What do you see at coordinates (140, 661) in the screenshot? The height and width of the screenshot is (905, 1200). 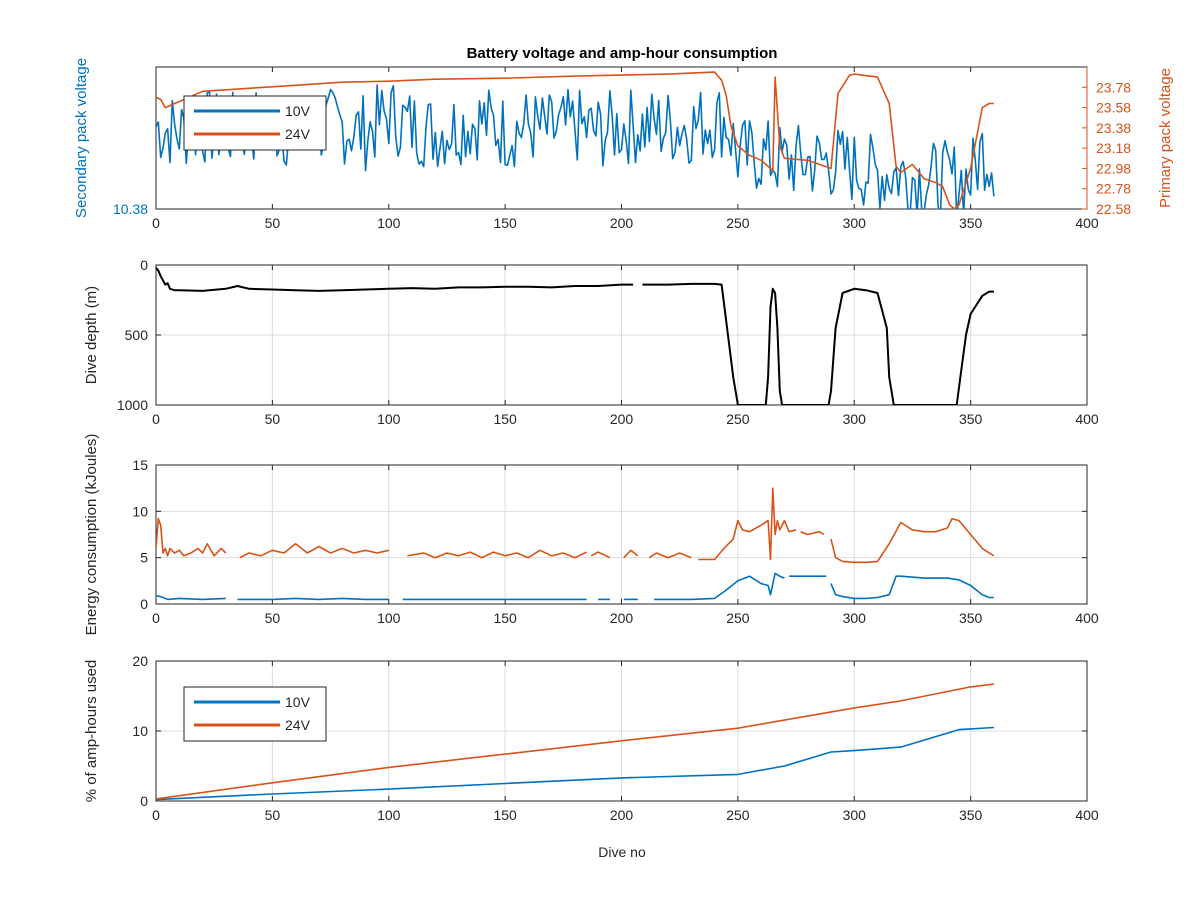 I see `y-tick-label: 20` at bounding box center [140, 661].